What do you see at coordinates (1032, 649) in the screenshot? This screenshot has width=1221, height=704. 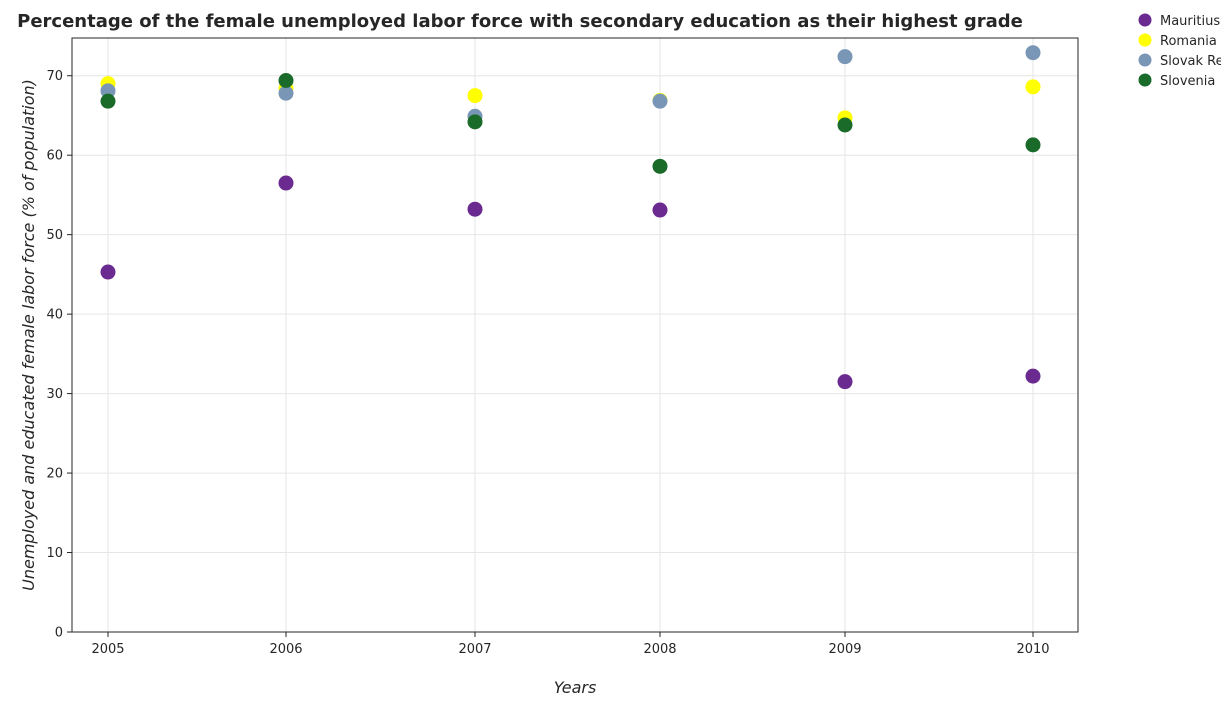 I see `x-tick-label: 2010` at bounding box center [1032, 649].